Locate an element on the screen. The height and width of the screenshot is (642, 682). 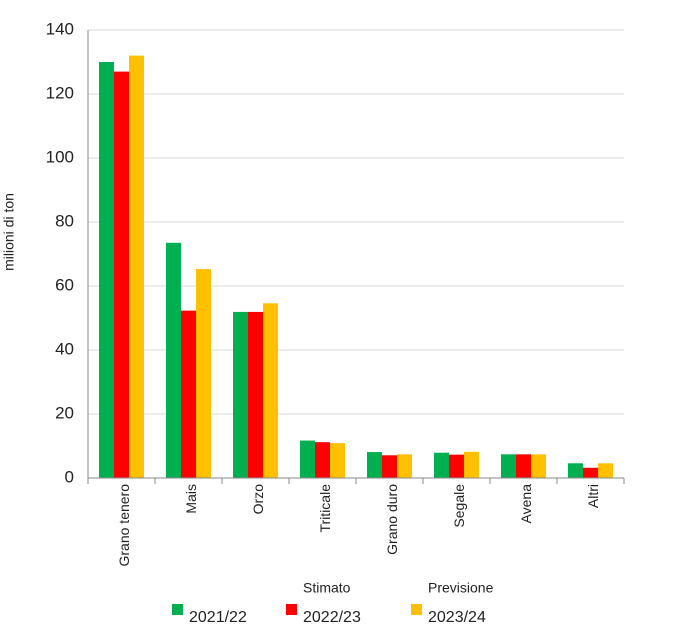
y-tick-label: 140 is located at coordinates (60, 28).